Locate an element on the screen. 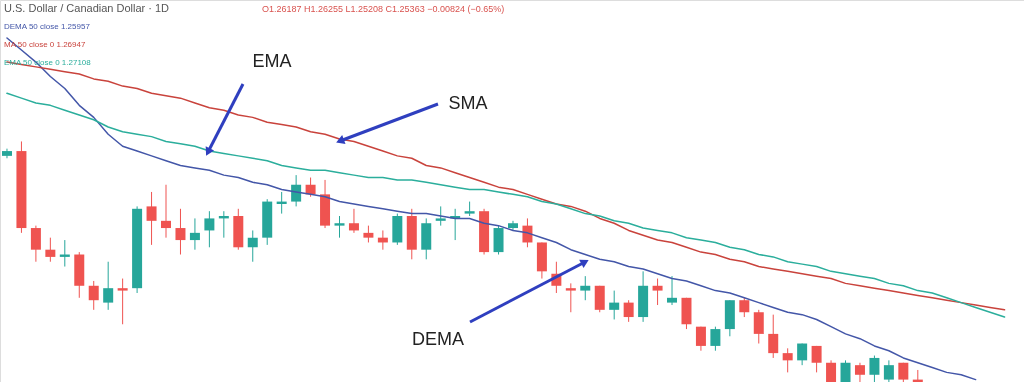  text: EMA is located at coordinates (272, 61).